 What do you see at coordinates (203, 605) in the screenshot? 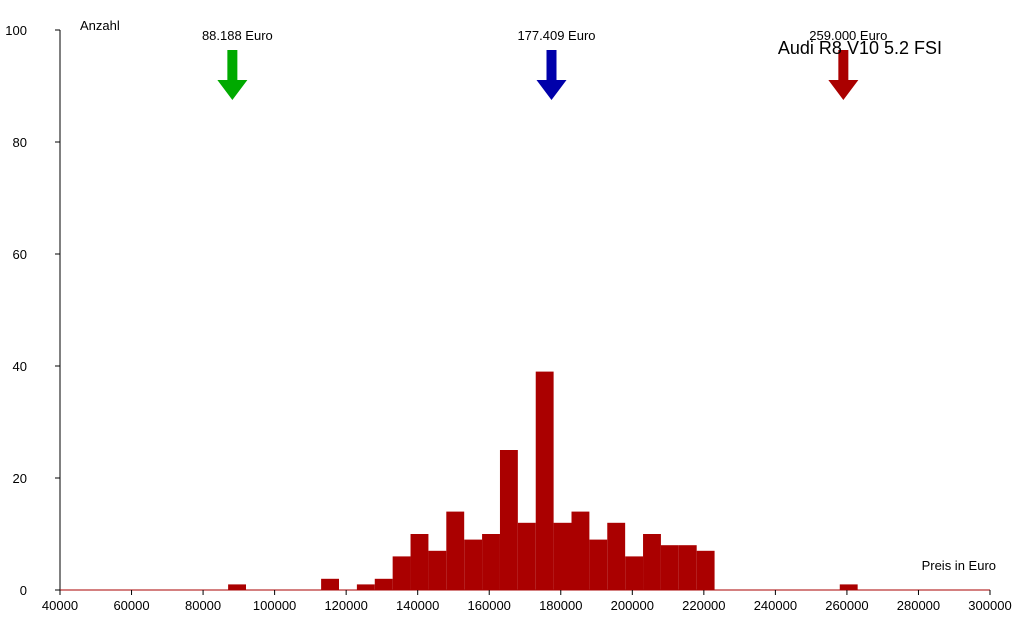
I see `x-tick-label: 80000` at bounding box center [203, 605].